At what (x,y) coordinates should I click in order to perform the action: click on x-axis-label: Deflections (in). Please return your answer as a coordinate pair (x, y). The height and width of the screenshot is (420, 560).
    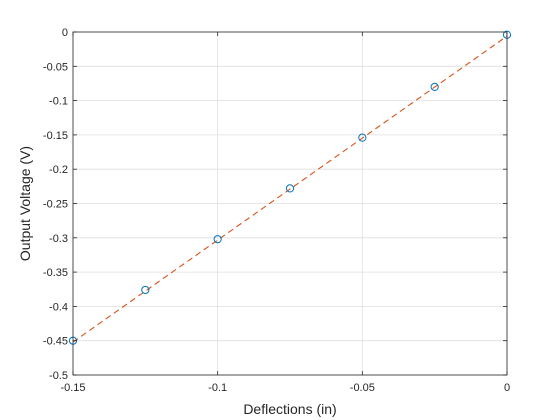
    Looking at the image, I should click on (289, 409).